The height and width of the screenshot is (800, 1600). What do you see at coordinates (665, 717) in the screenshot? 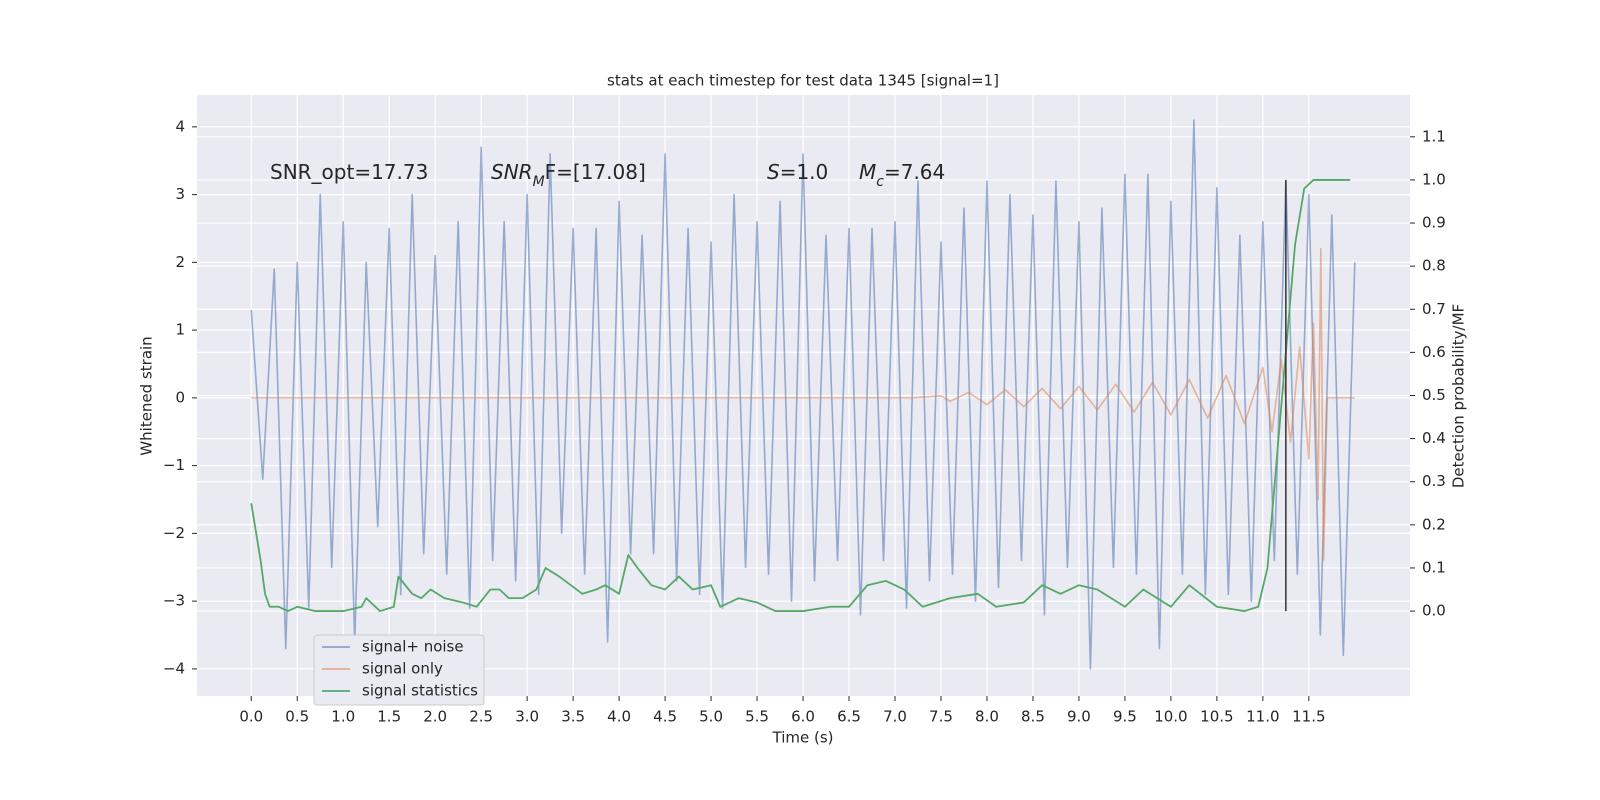
I see `x-tick-label: 4.5` at bounding box center [665, 717].